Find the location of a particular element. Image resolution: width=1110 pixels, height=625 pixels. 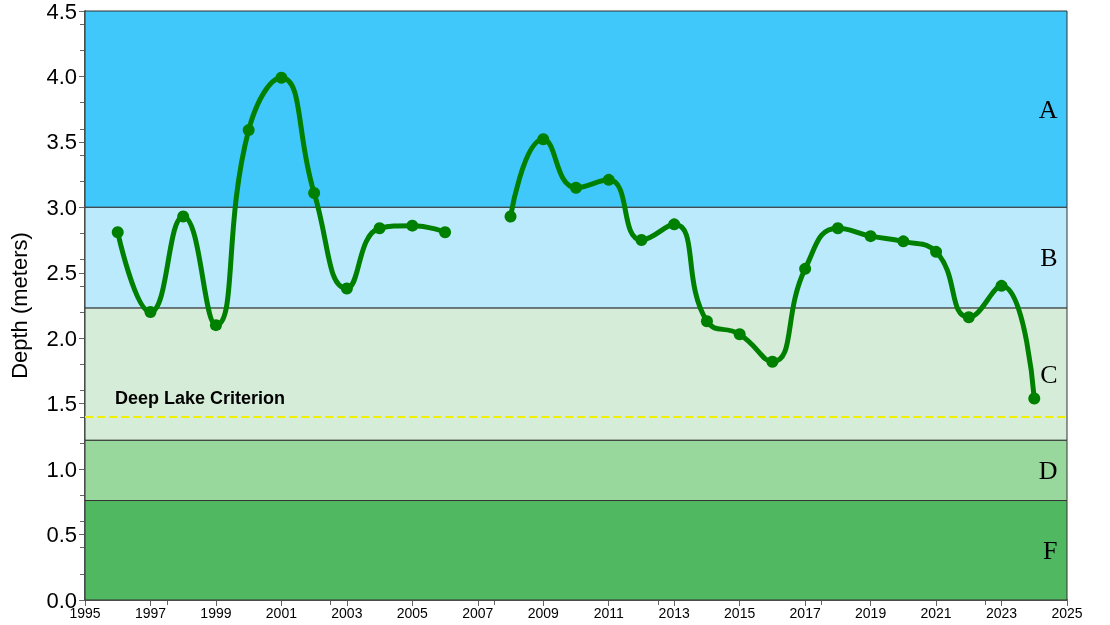

y-tick-label: 0.5 is located at coordinates (61, 535).